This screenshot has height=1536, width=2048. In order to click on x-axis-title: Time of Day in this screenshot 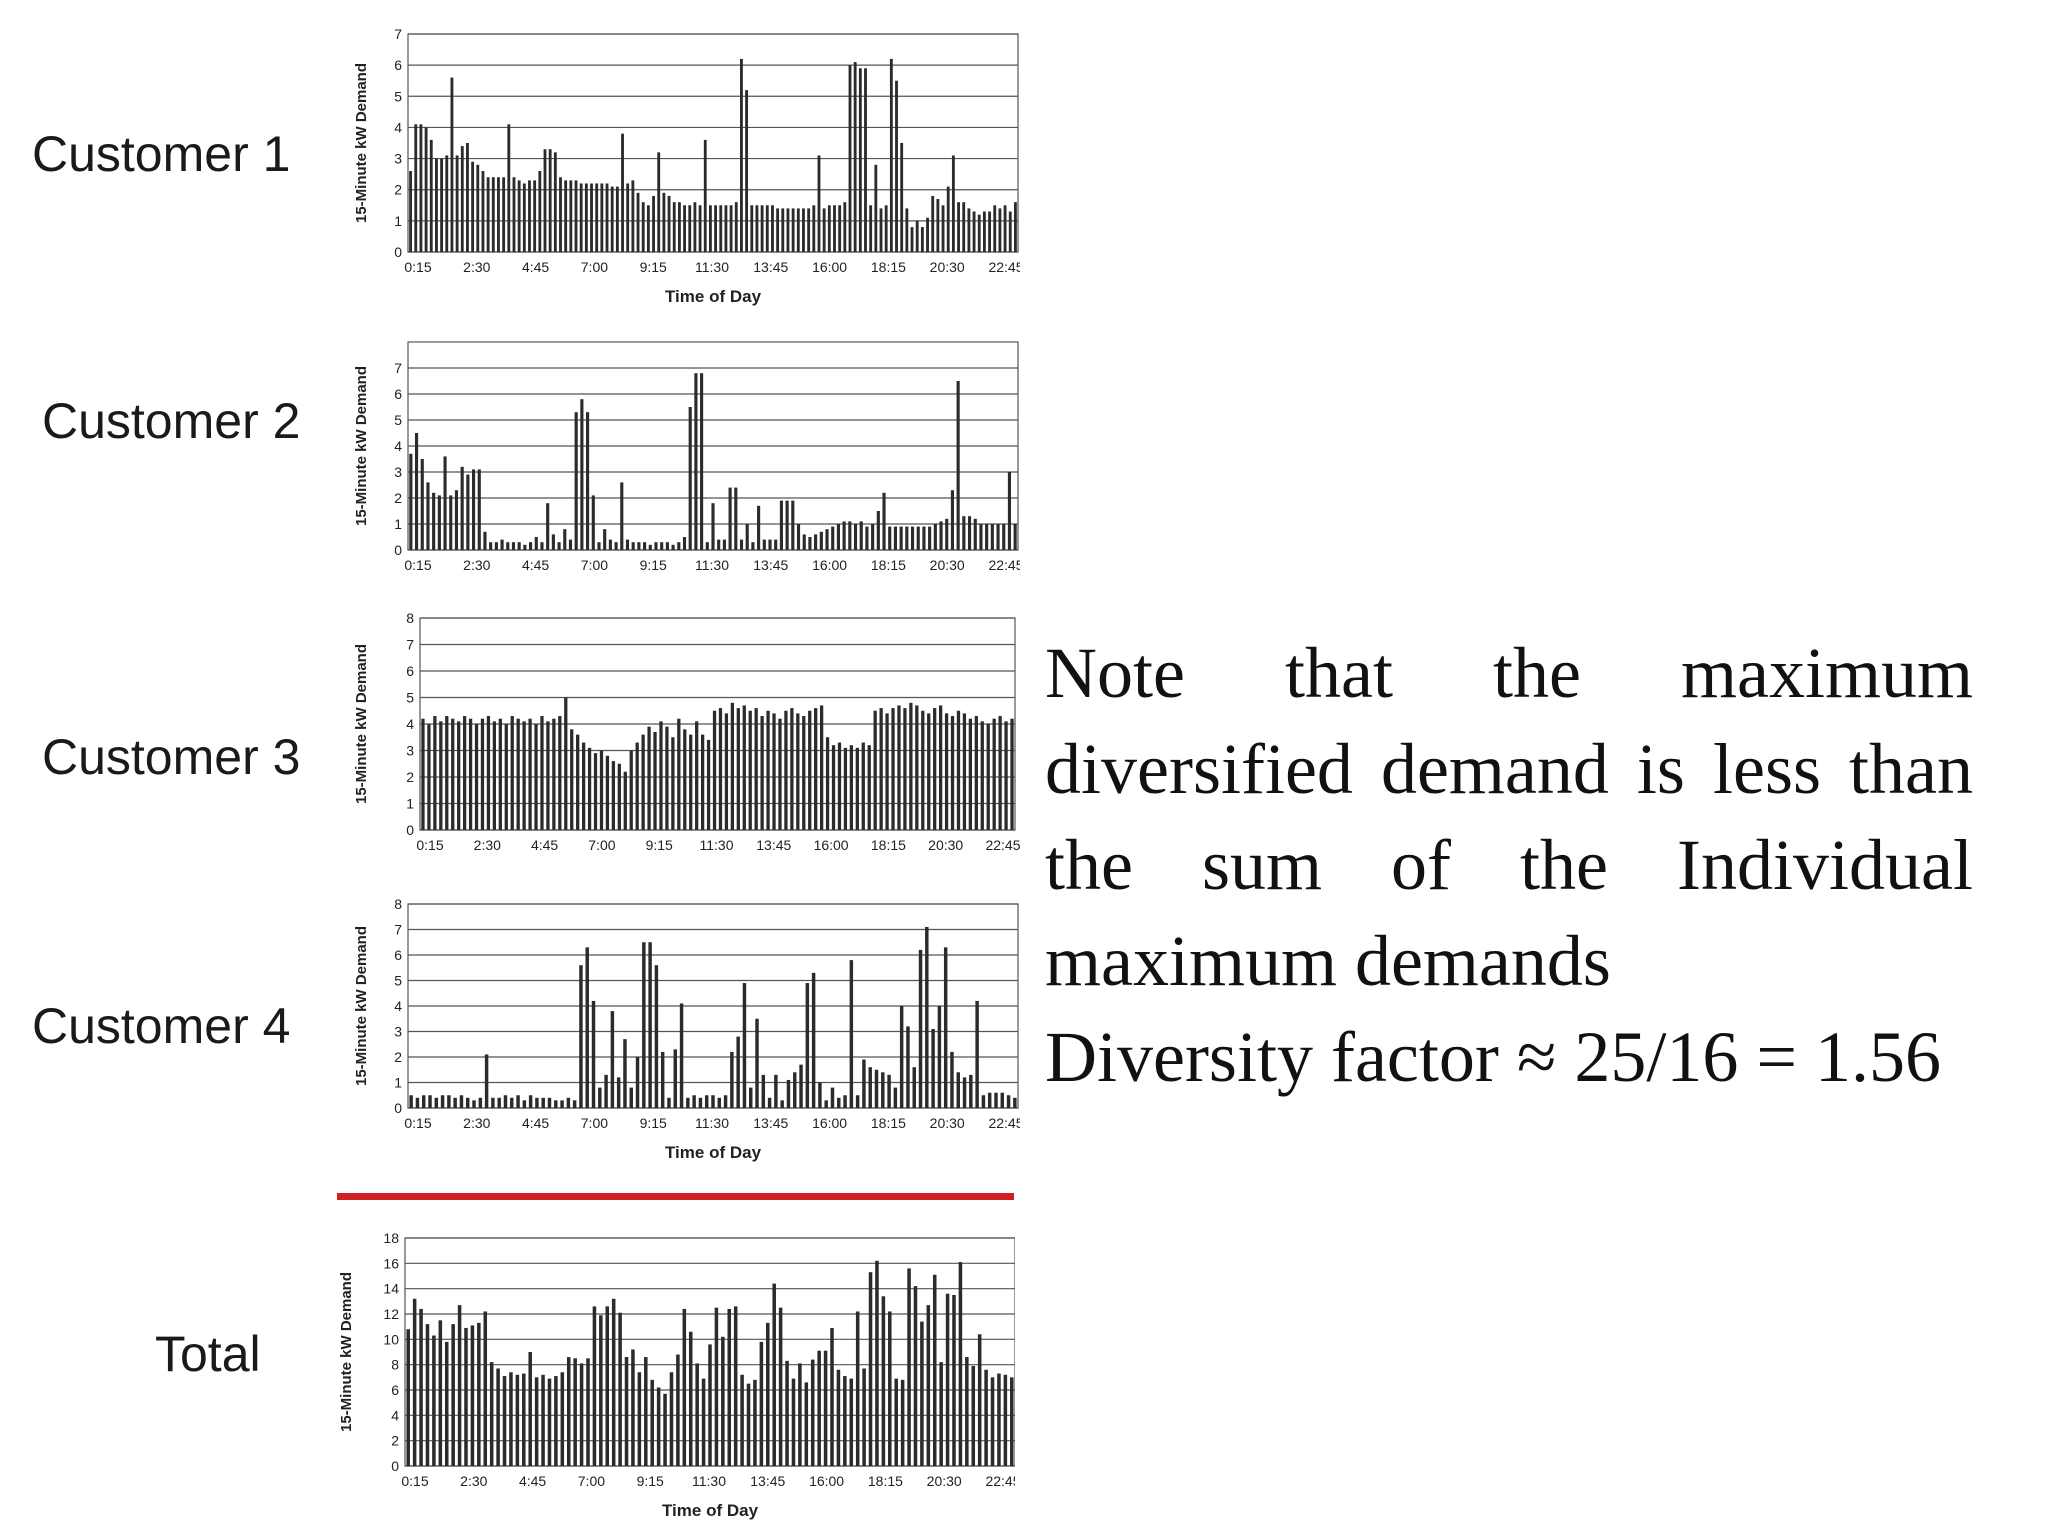, I will do `click(713, 296)`.